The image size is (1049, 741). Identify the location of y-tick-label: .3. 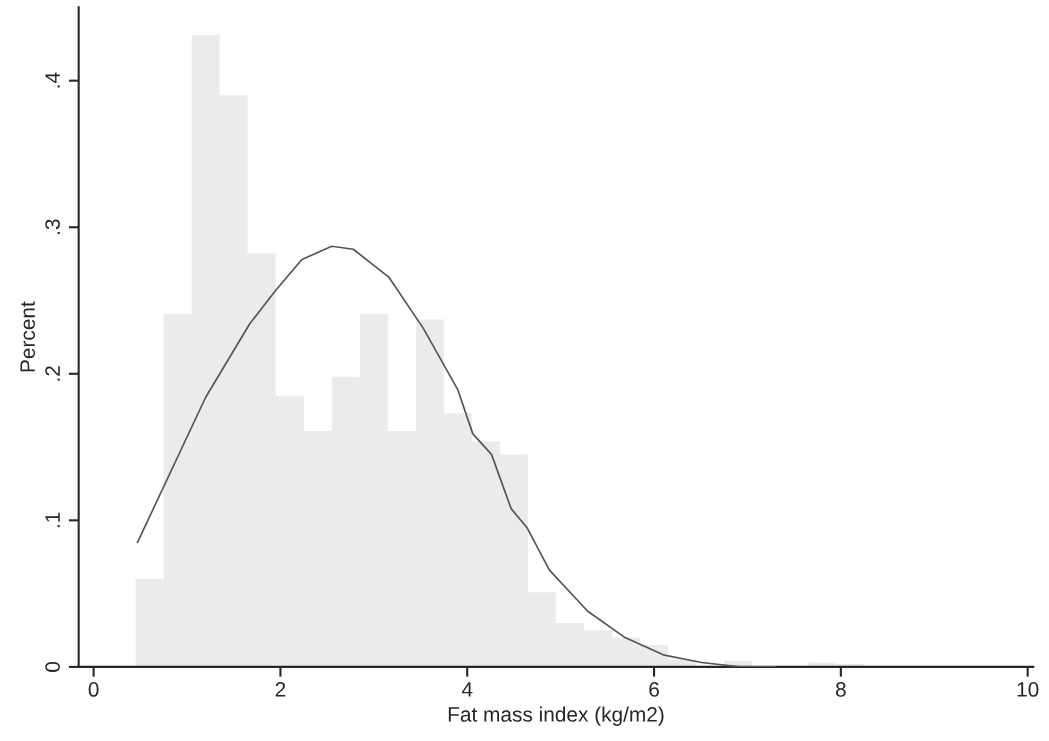
(52, 227).